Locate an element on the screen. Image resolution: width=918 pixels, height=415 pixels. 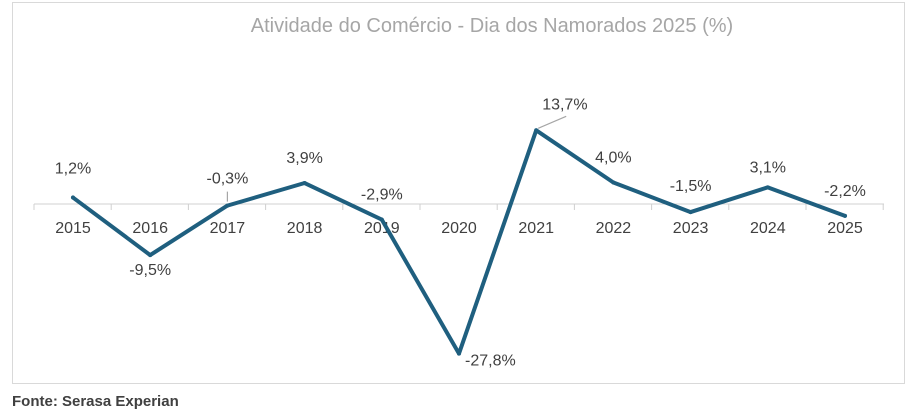
x-tick-label: 2025 is located at coordinates (845, 228).